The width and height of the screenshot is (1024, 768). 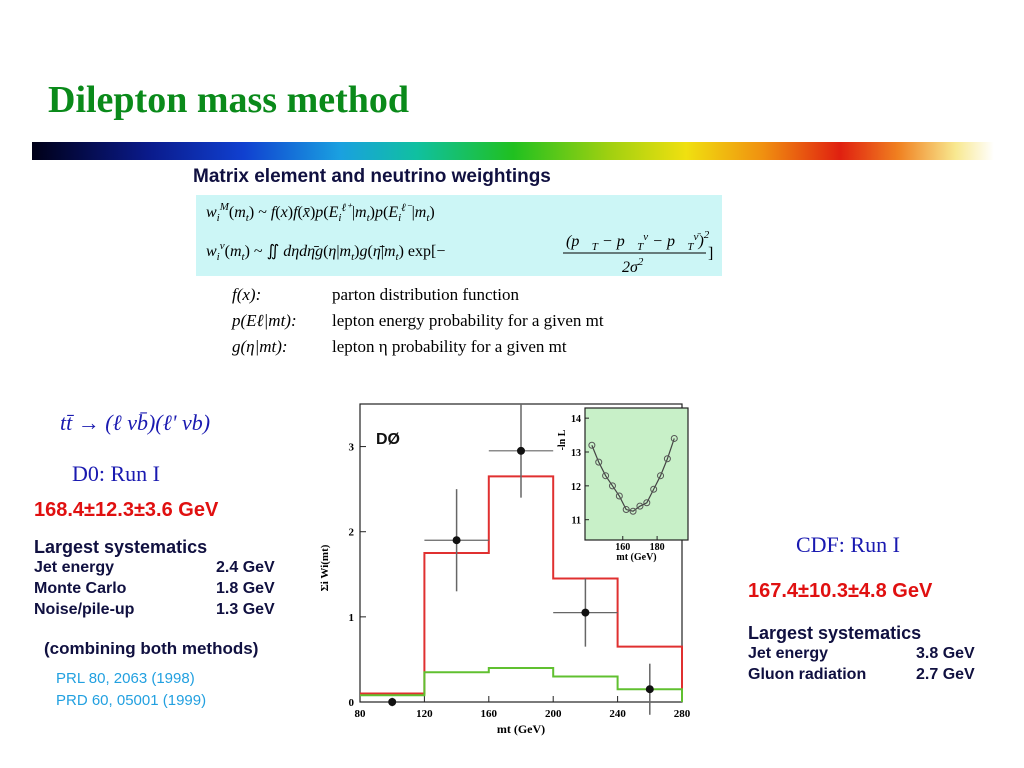 I want to click on svg-text:wiM(mt) ~ f(x)f(x̄)p(Eiℓ⁺|mt)p: wiM(mt) ~ f(x)f(x̄)p(Eiℓ⁺|mt)p(Eiℓ⁻|mt), so click(x=320, y=212).